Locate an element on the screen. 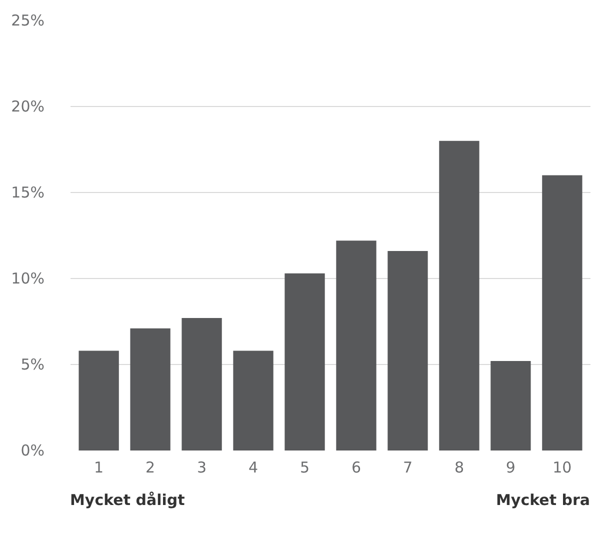  x-tick-label: 10 is located at coordinates (562, 467).